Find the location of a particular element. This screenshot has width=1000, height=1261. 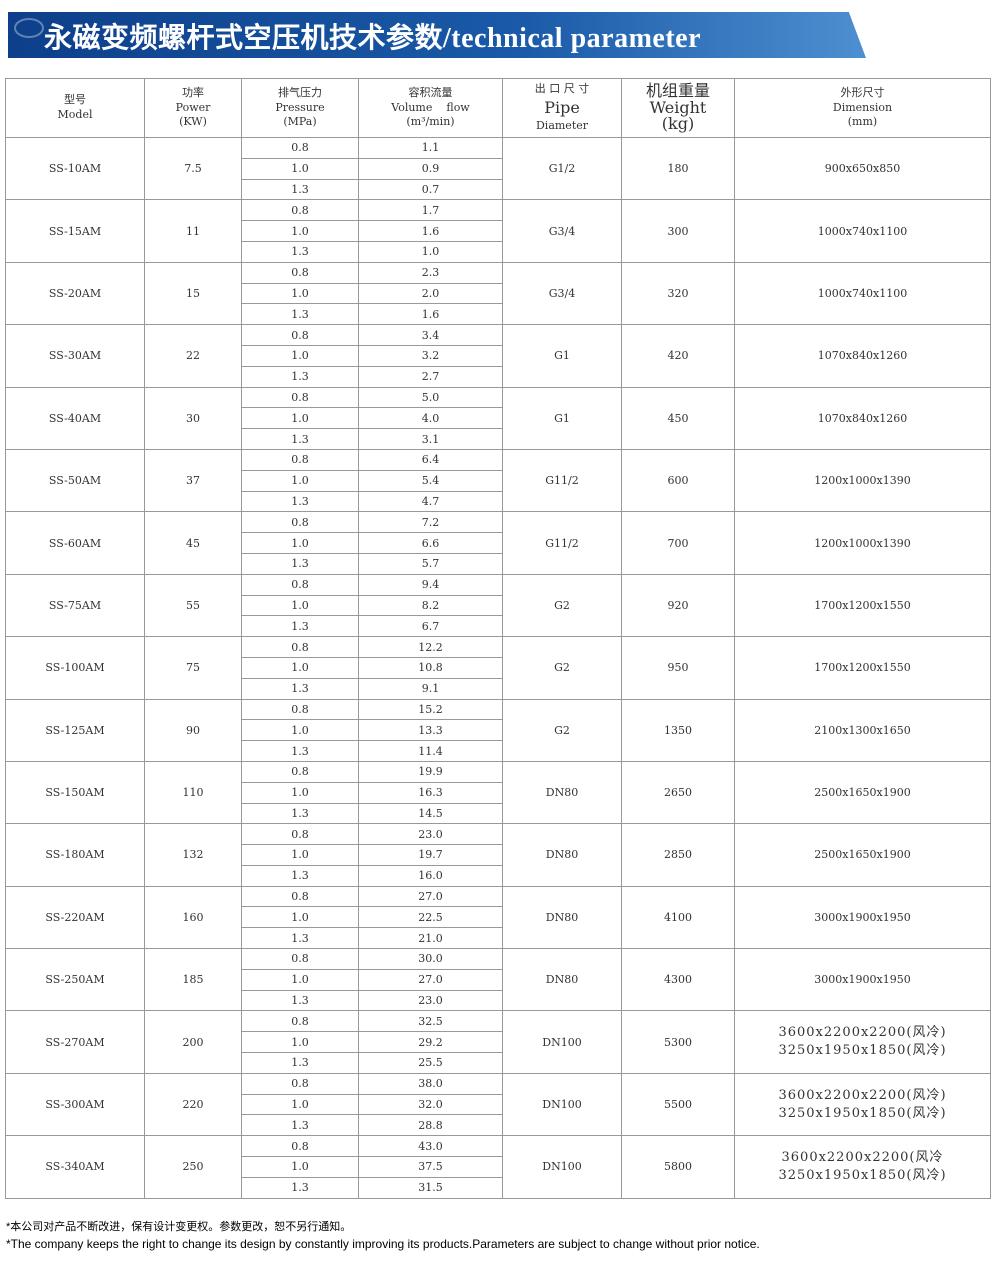

table-row: 1.3 25.5 is located at coordinates (498, 1063).